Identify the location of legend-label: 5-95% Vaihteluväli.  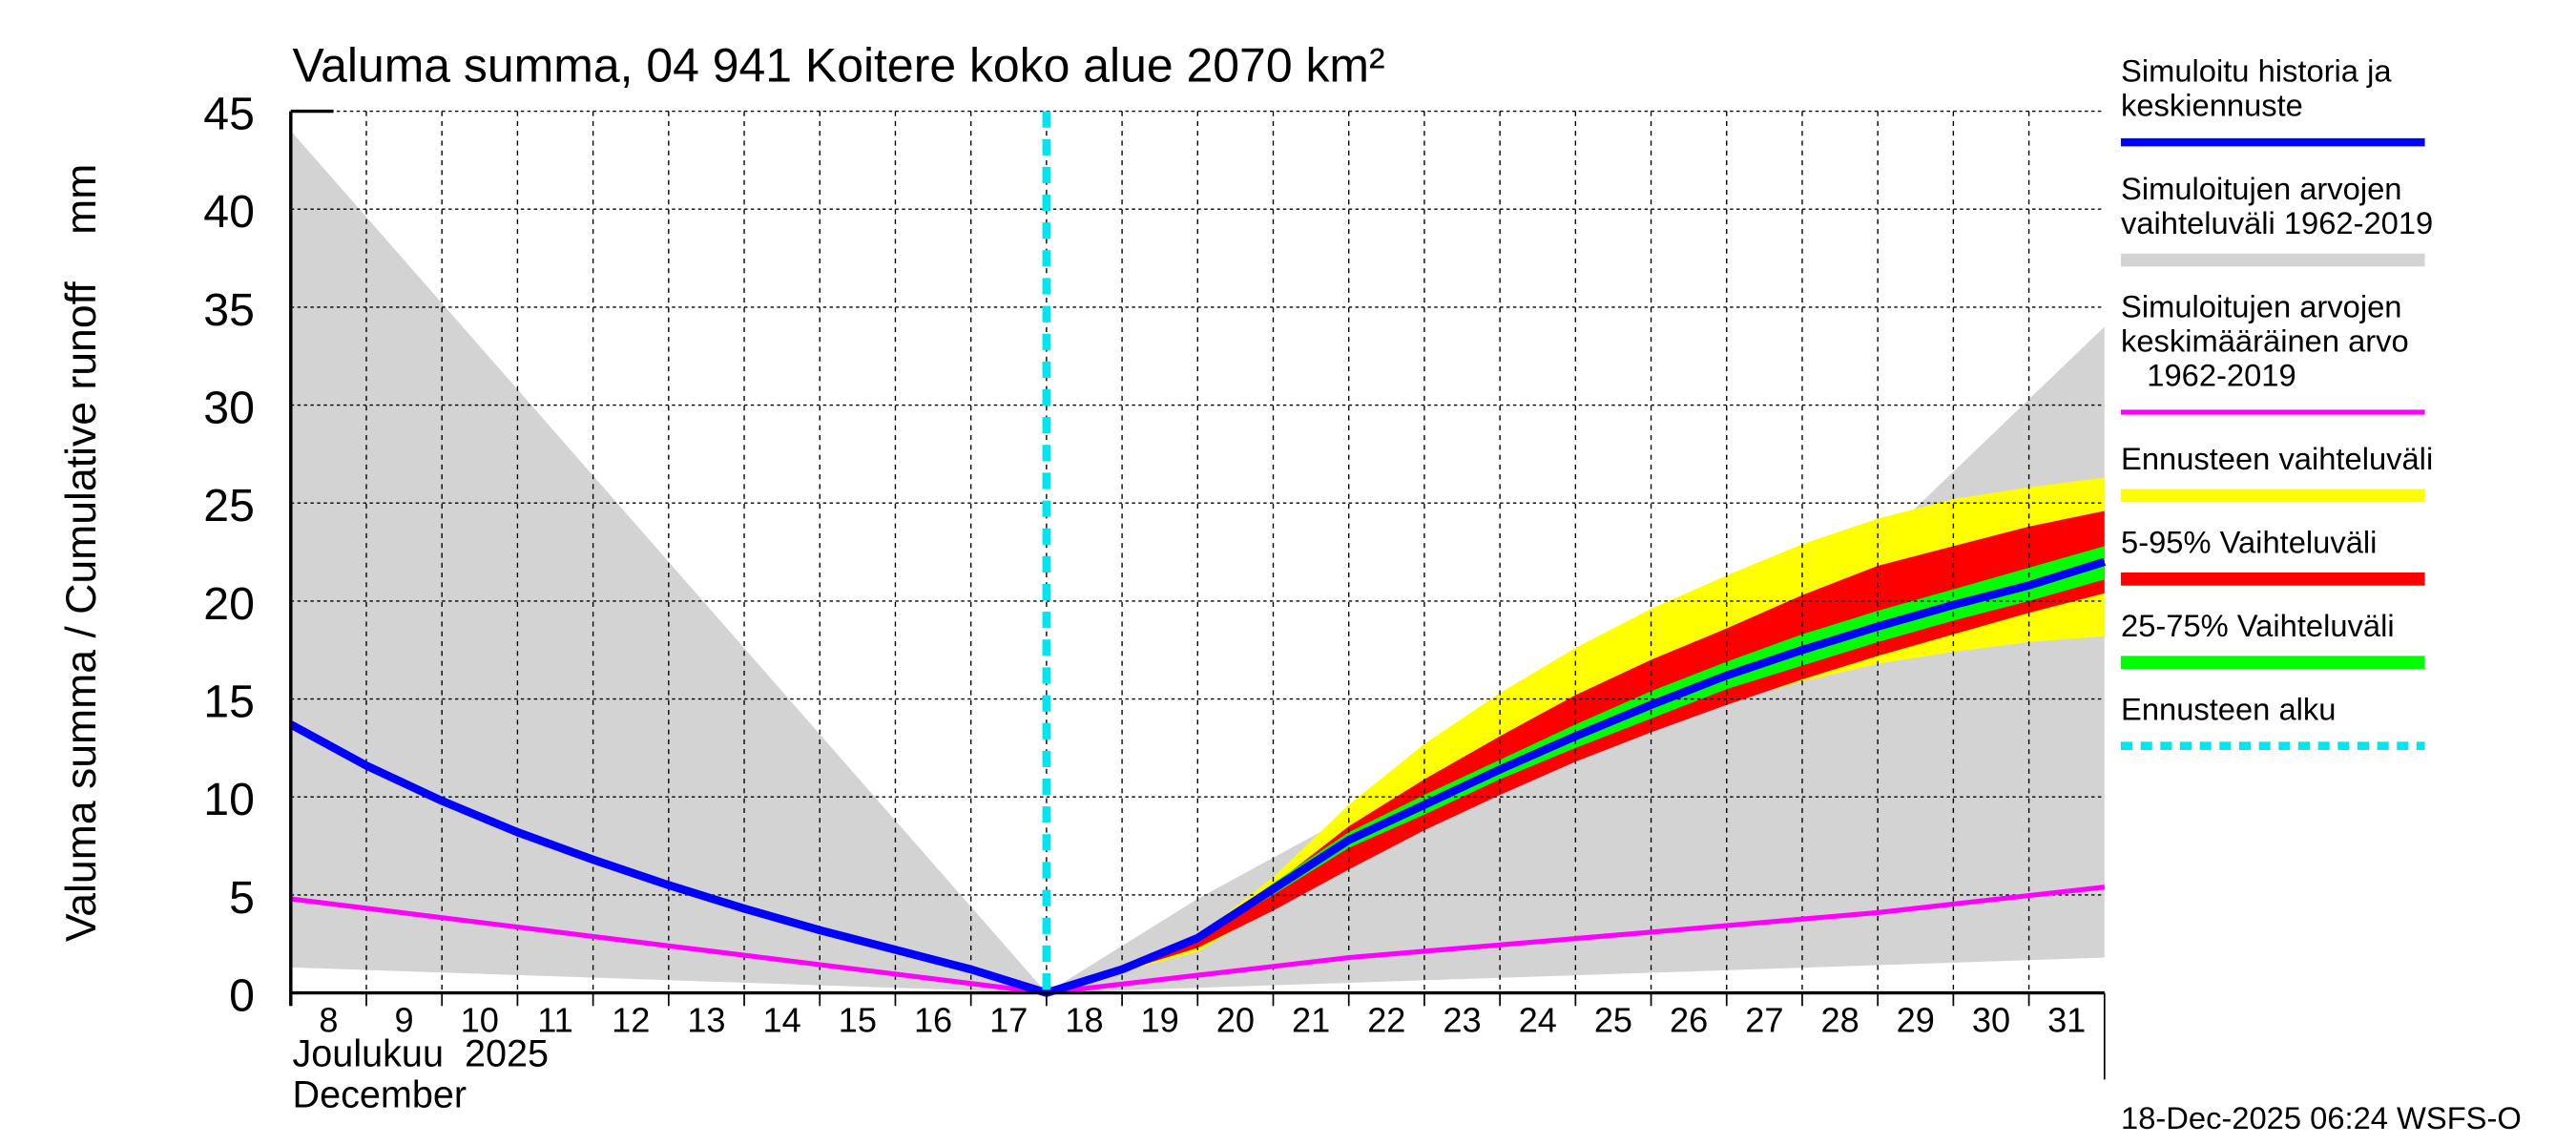
(2249, 542).